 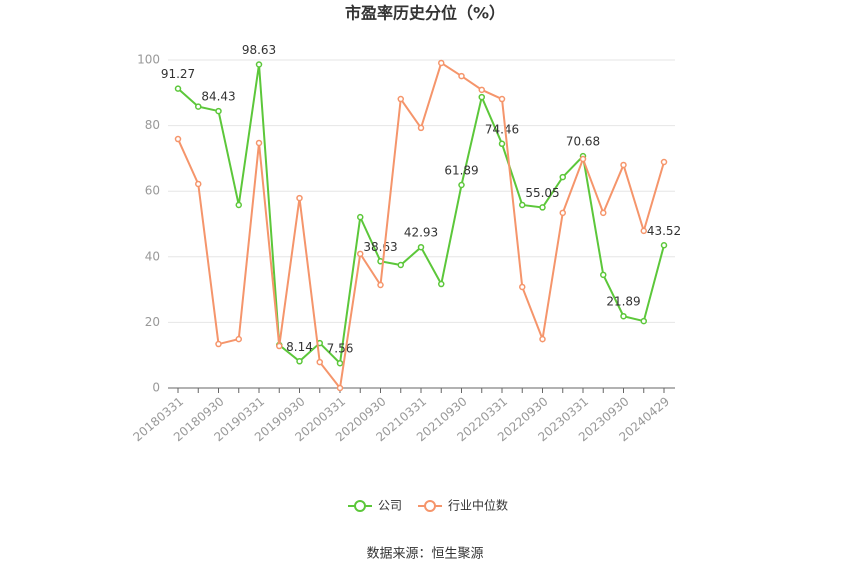 I want to click on y-tick-label: 0, so click(x=156, y=388).